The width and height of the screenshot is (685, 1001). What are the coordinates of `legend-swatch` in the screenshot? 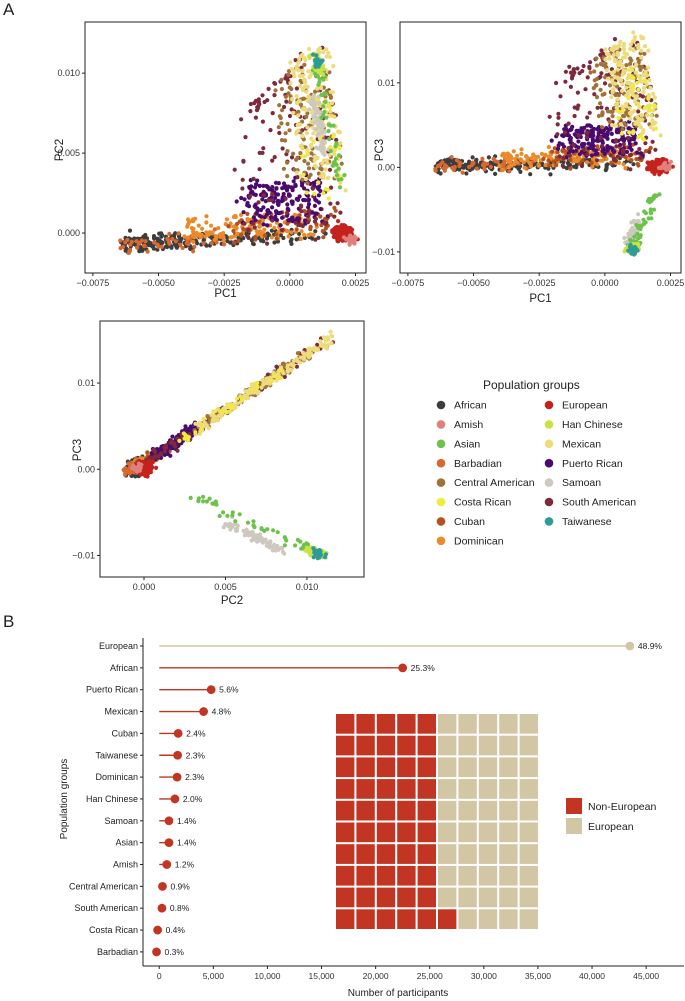 It's located at (441, 424).